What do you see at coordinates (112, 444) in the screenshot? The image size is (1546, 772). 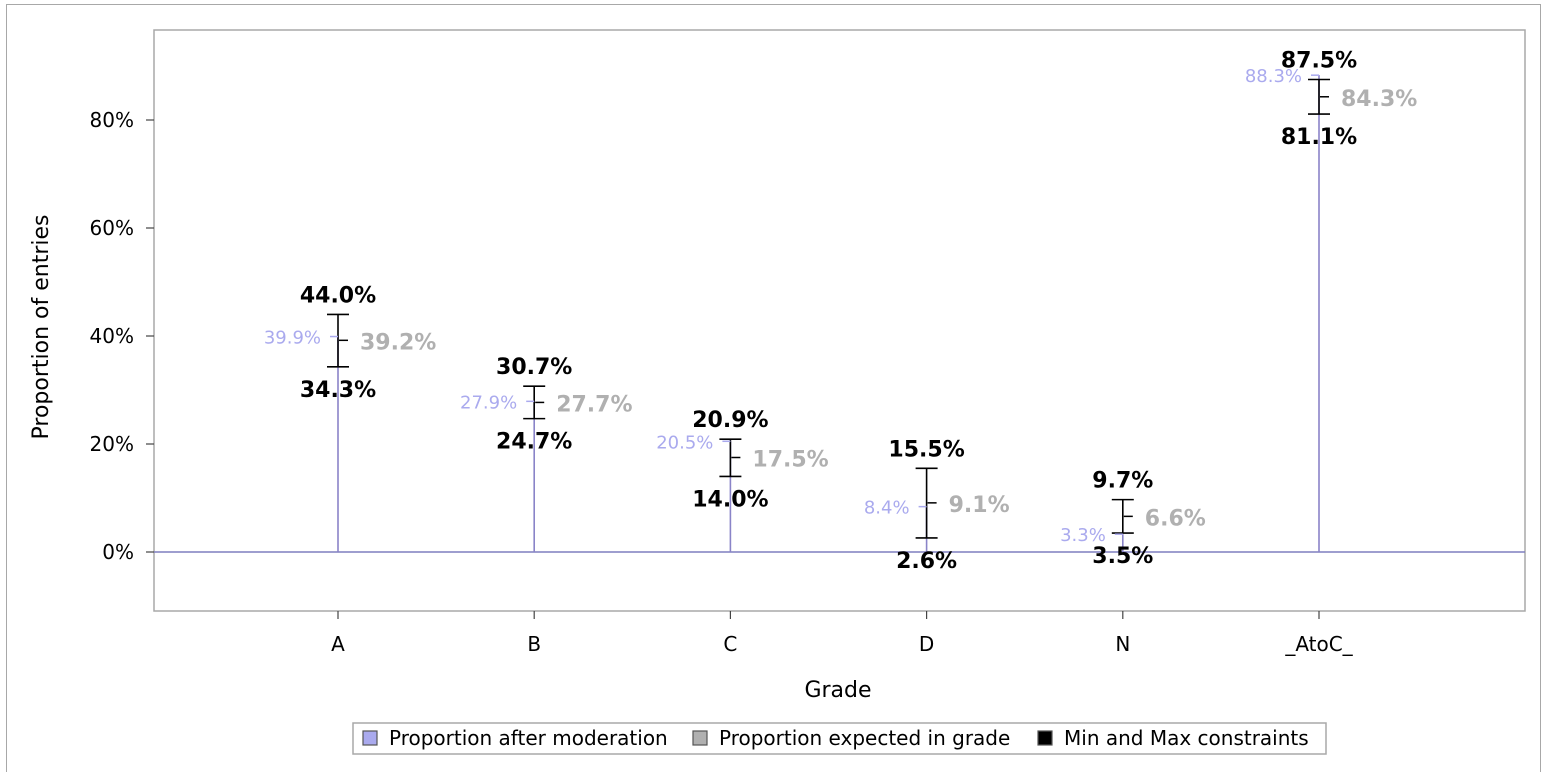 I see `y-tick-label: 20%` at bounding box center [112, 444].